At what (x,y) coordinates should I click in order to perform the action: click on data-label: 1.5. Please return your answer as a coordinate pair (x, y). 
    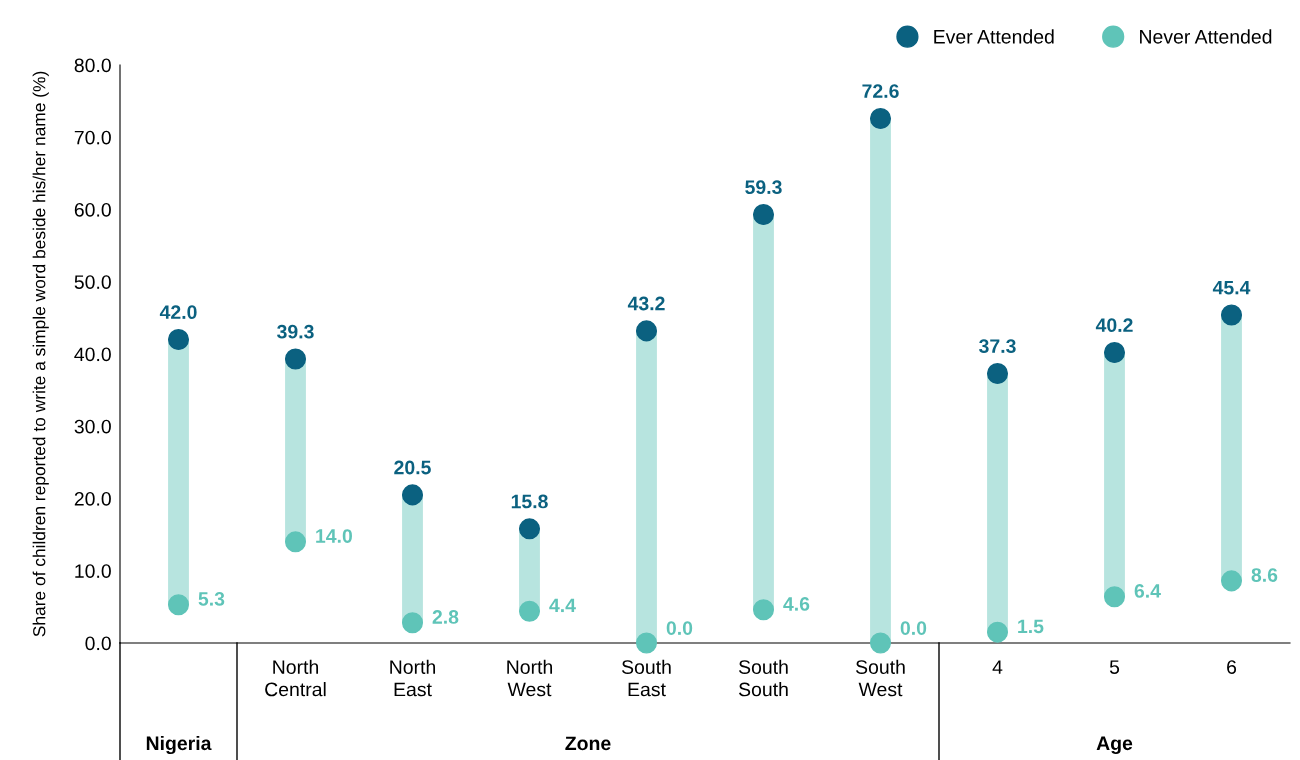
    Looking at the image, I should click on (1031, 626).